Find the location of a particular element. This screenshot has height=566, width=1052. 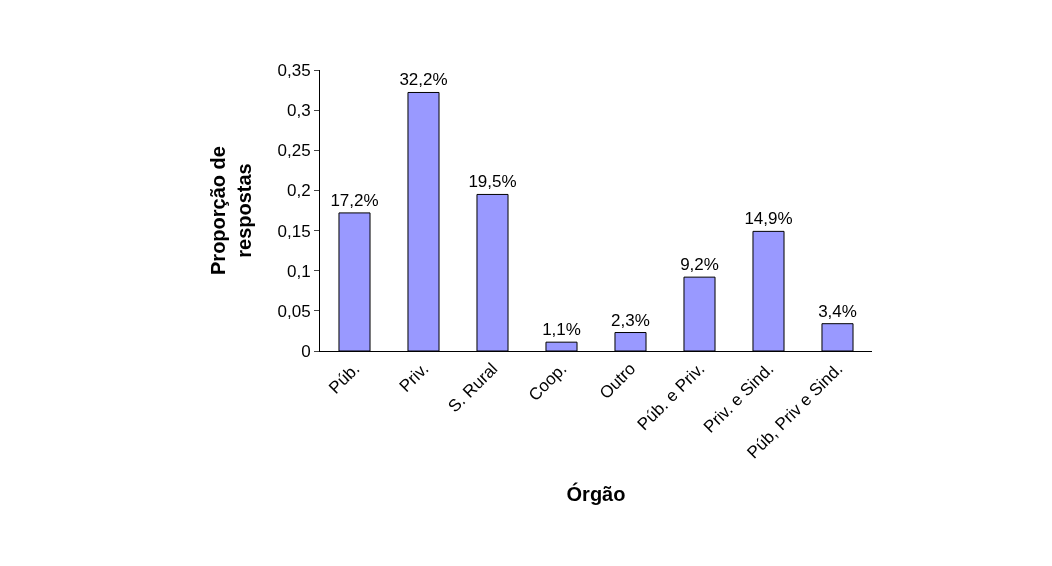

data-label: 2,3% is located at coordinates (630, 320).